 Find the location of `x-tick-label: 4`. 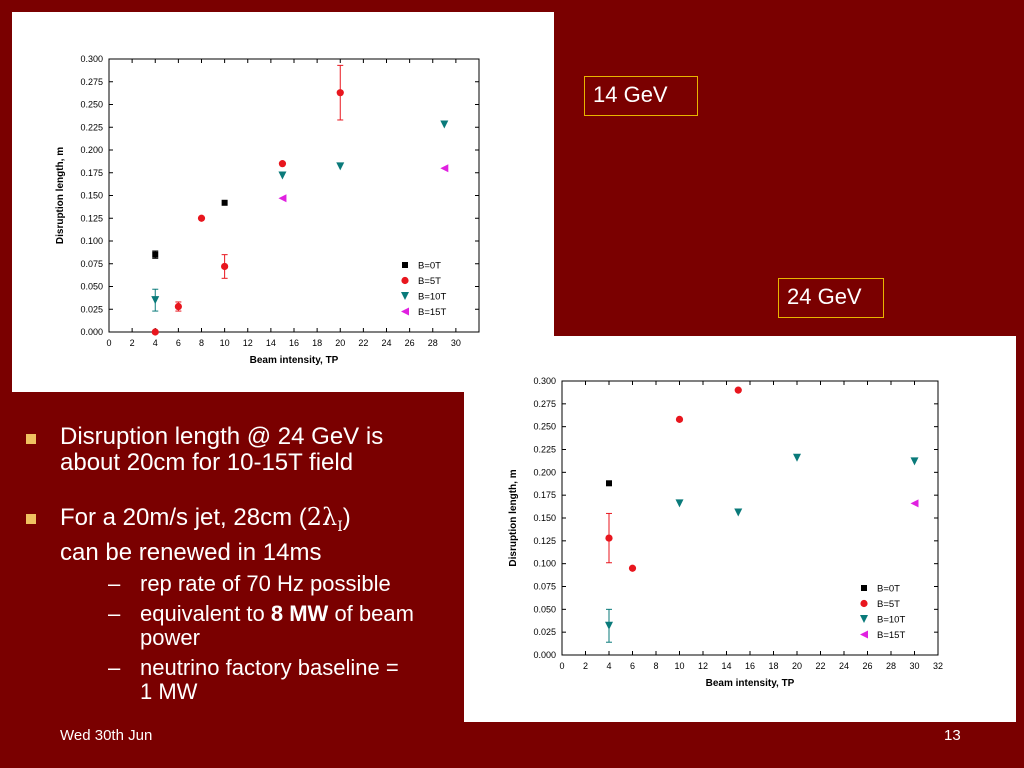

x-tick-label: 4 is located at coordinates (155, 343).